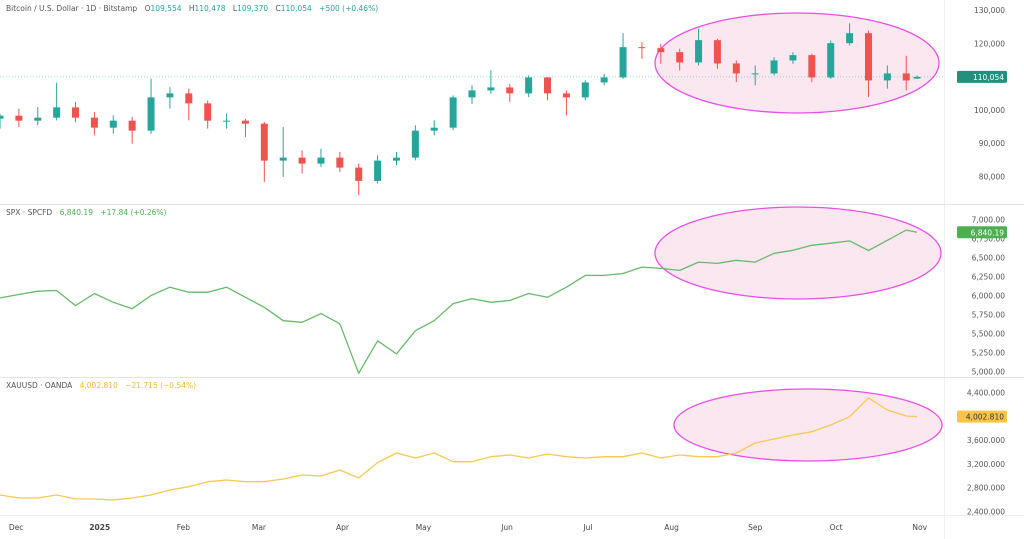  Describe the element at coordinates (986, 393) in the screenshot. I see `y-tick-label: 4,400.000` at that location.